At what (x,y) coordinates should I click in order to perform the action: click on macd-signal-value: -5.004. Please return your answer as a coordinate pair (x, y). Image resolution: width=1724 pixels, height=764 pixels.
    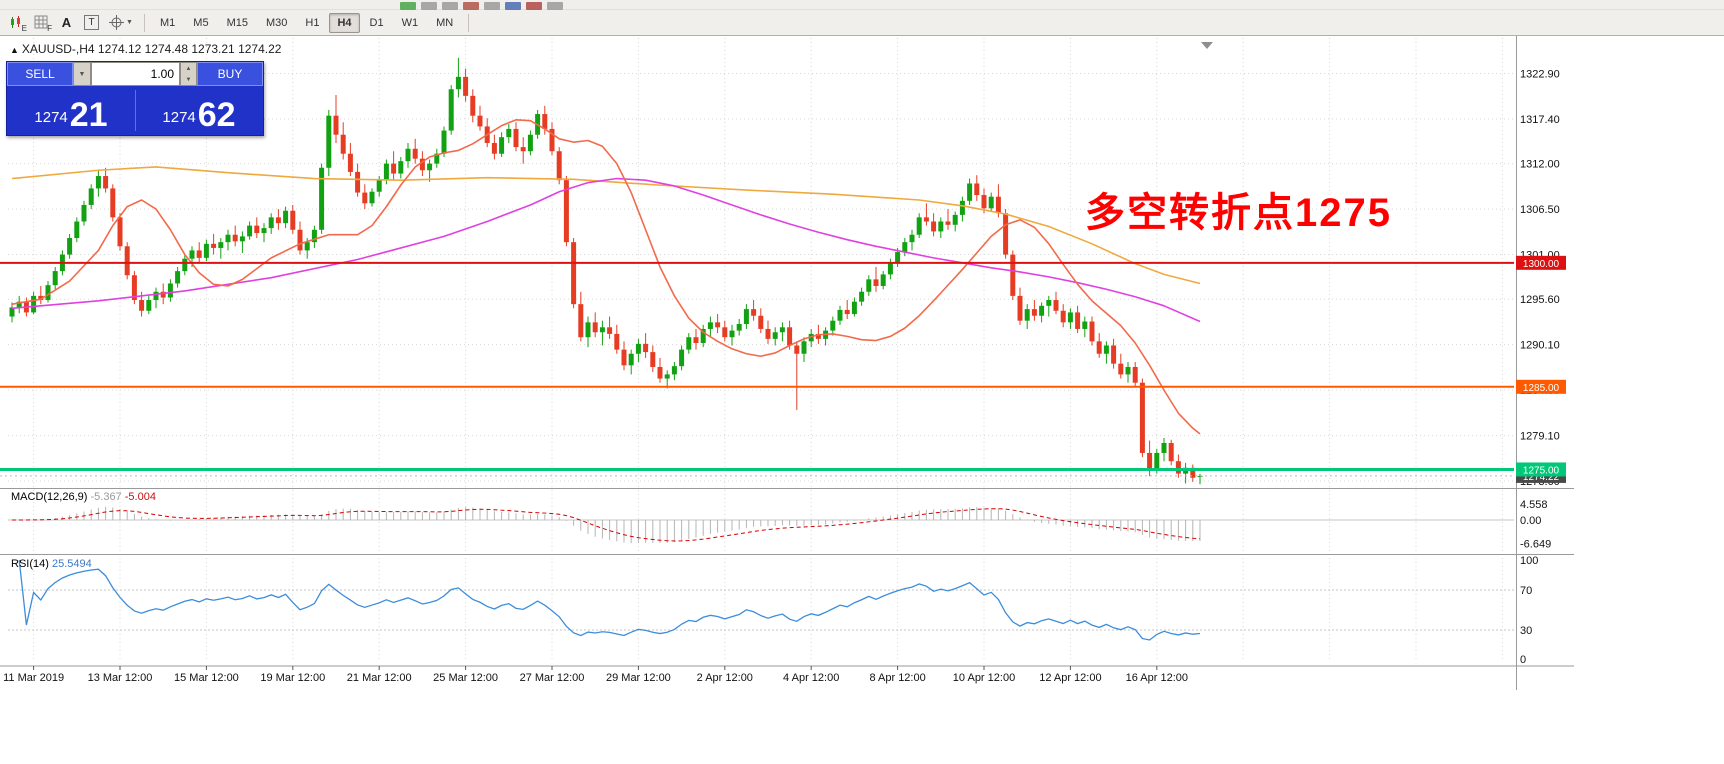
    Looking at the image, I should click on (140, 497).